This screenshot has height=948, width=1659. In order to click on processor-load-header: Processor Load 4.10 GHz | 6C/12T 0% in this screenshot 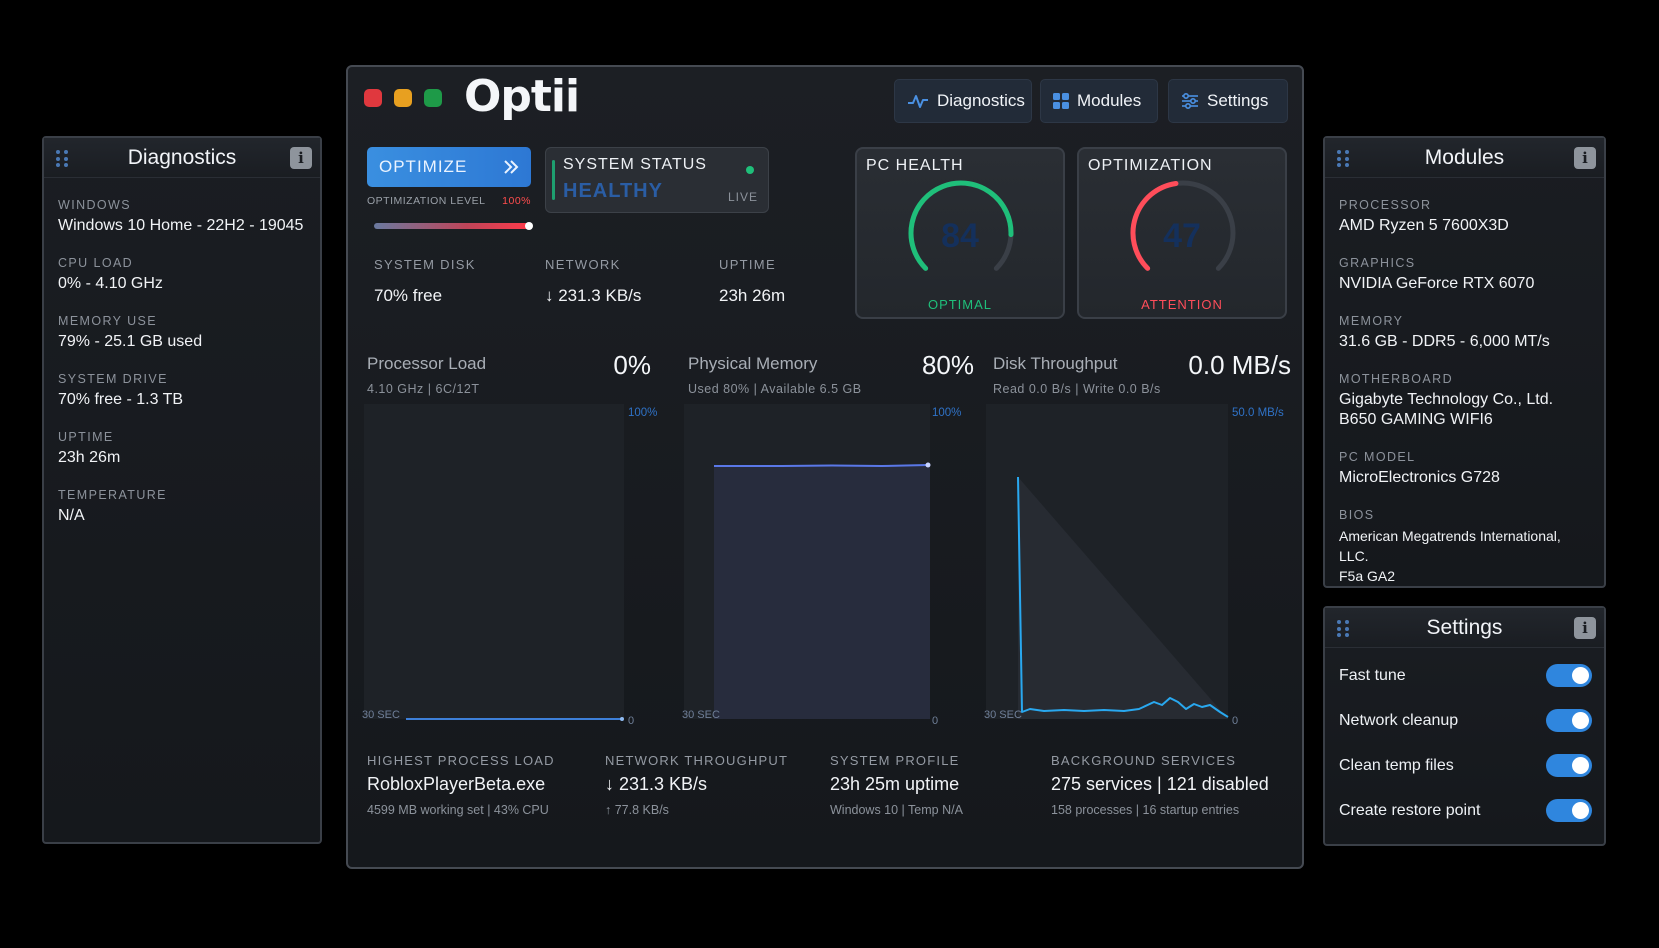, I will do `click(516, 373)`.